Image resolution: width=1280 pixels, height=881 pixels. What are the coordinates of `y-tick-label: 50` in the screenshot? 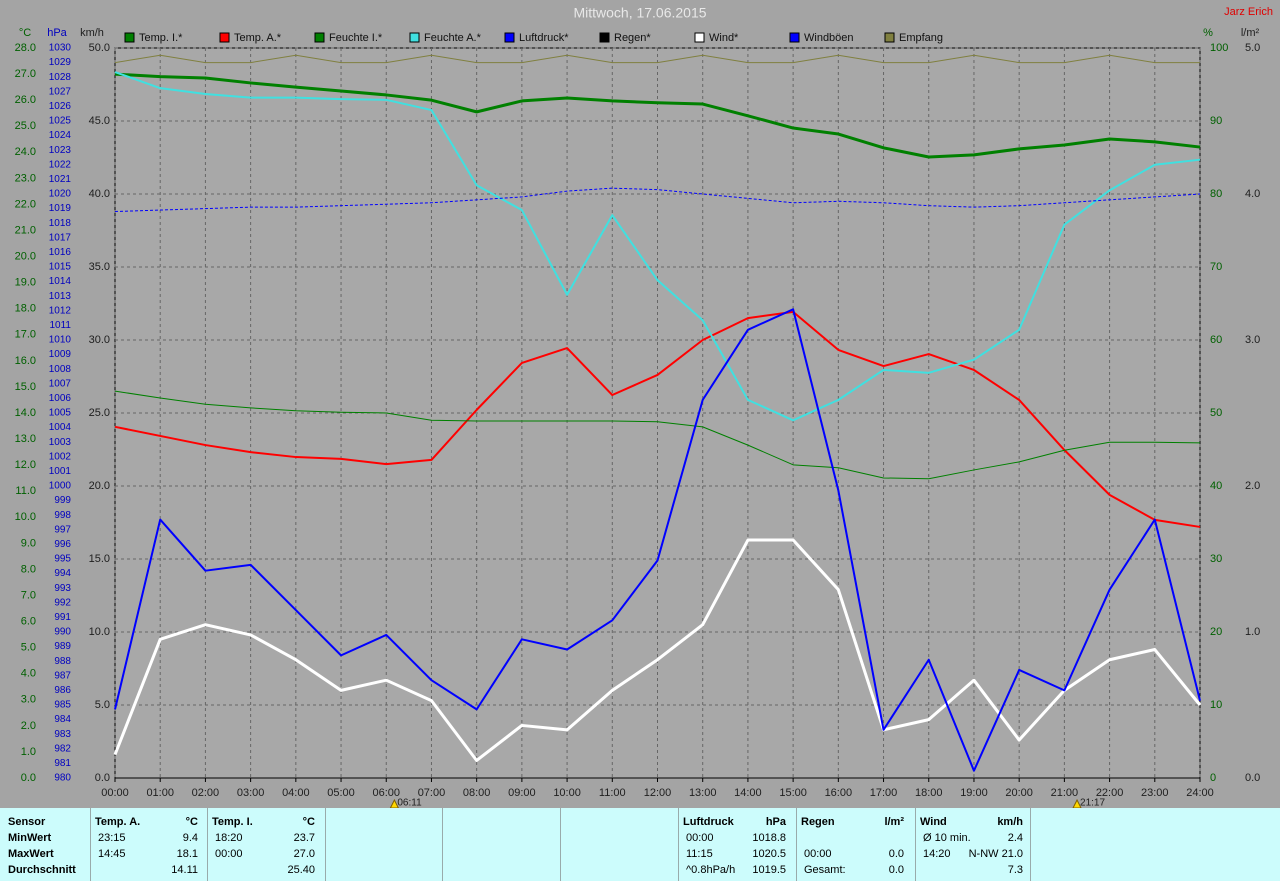 It's located at (1216, 413).